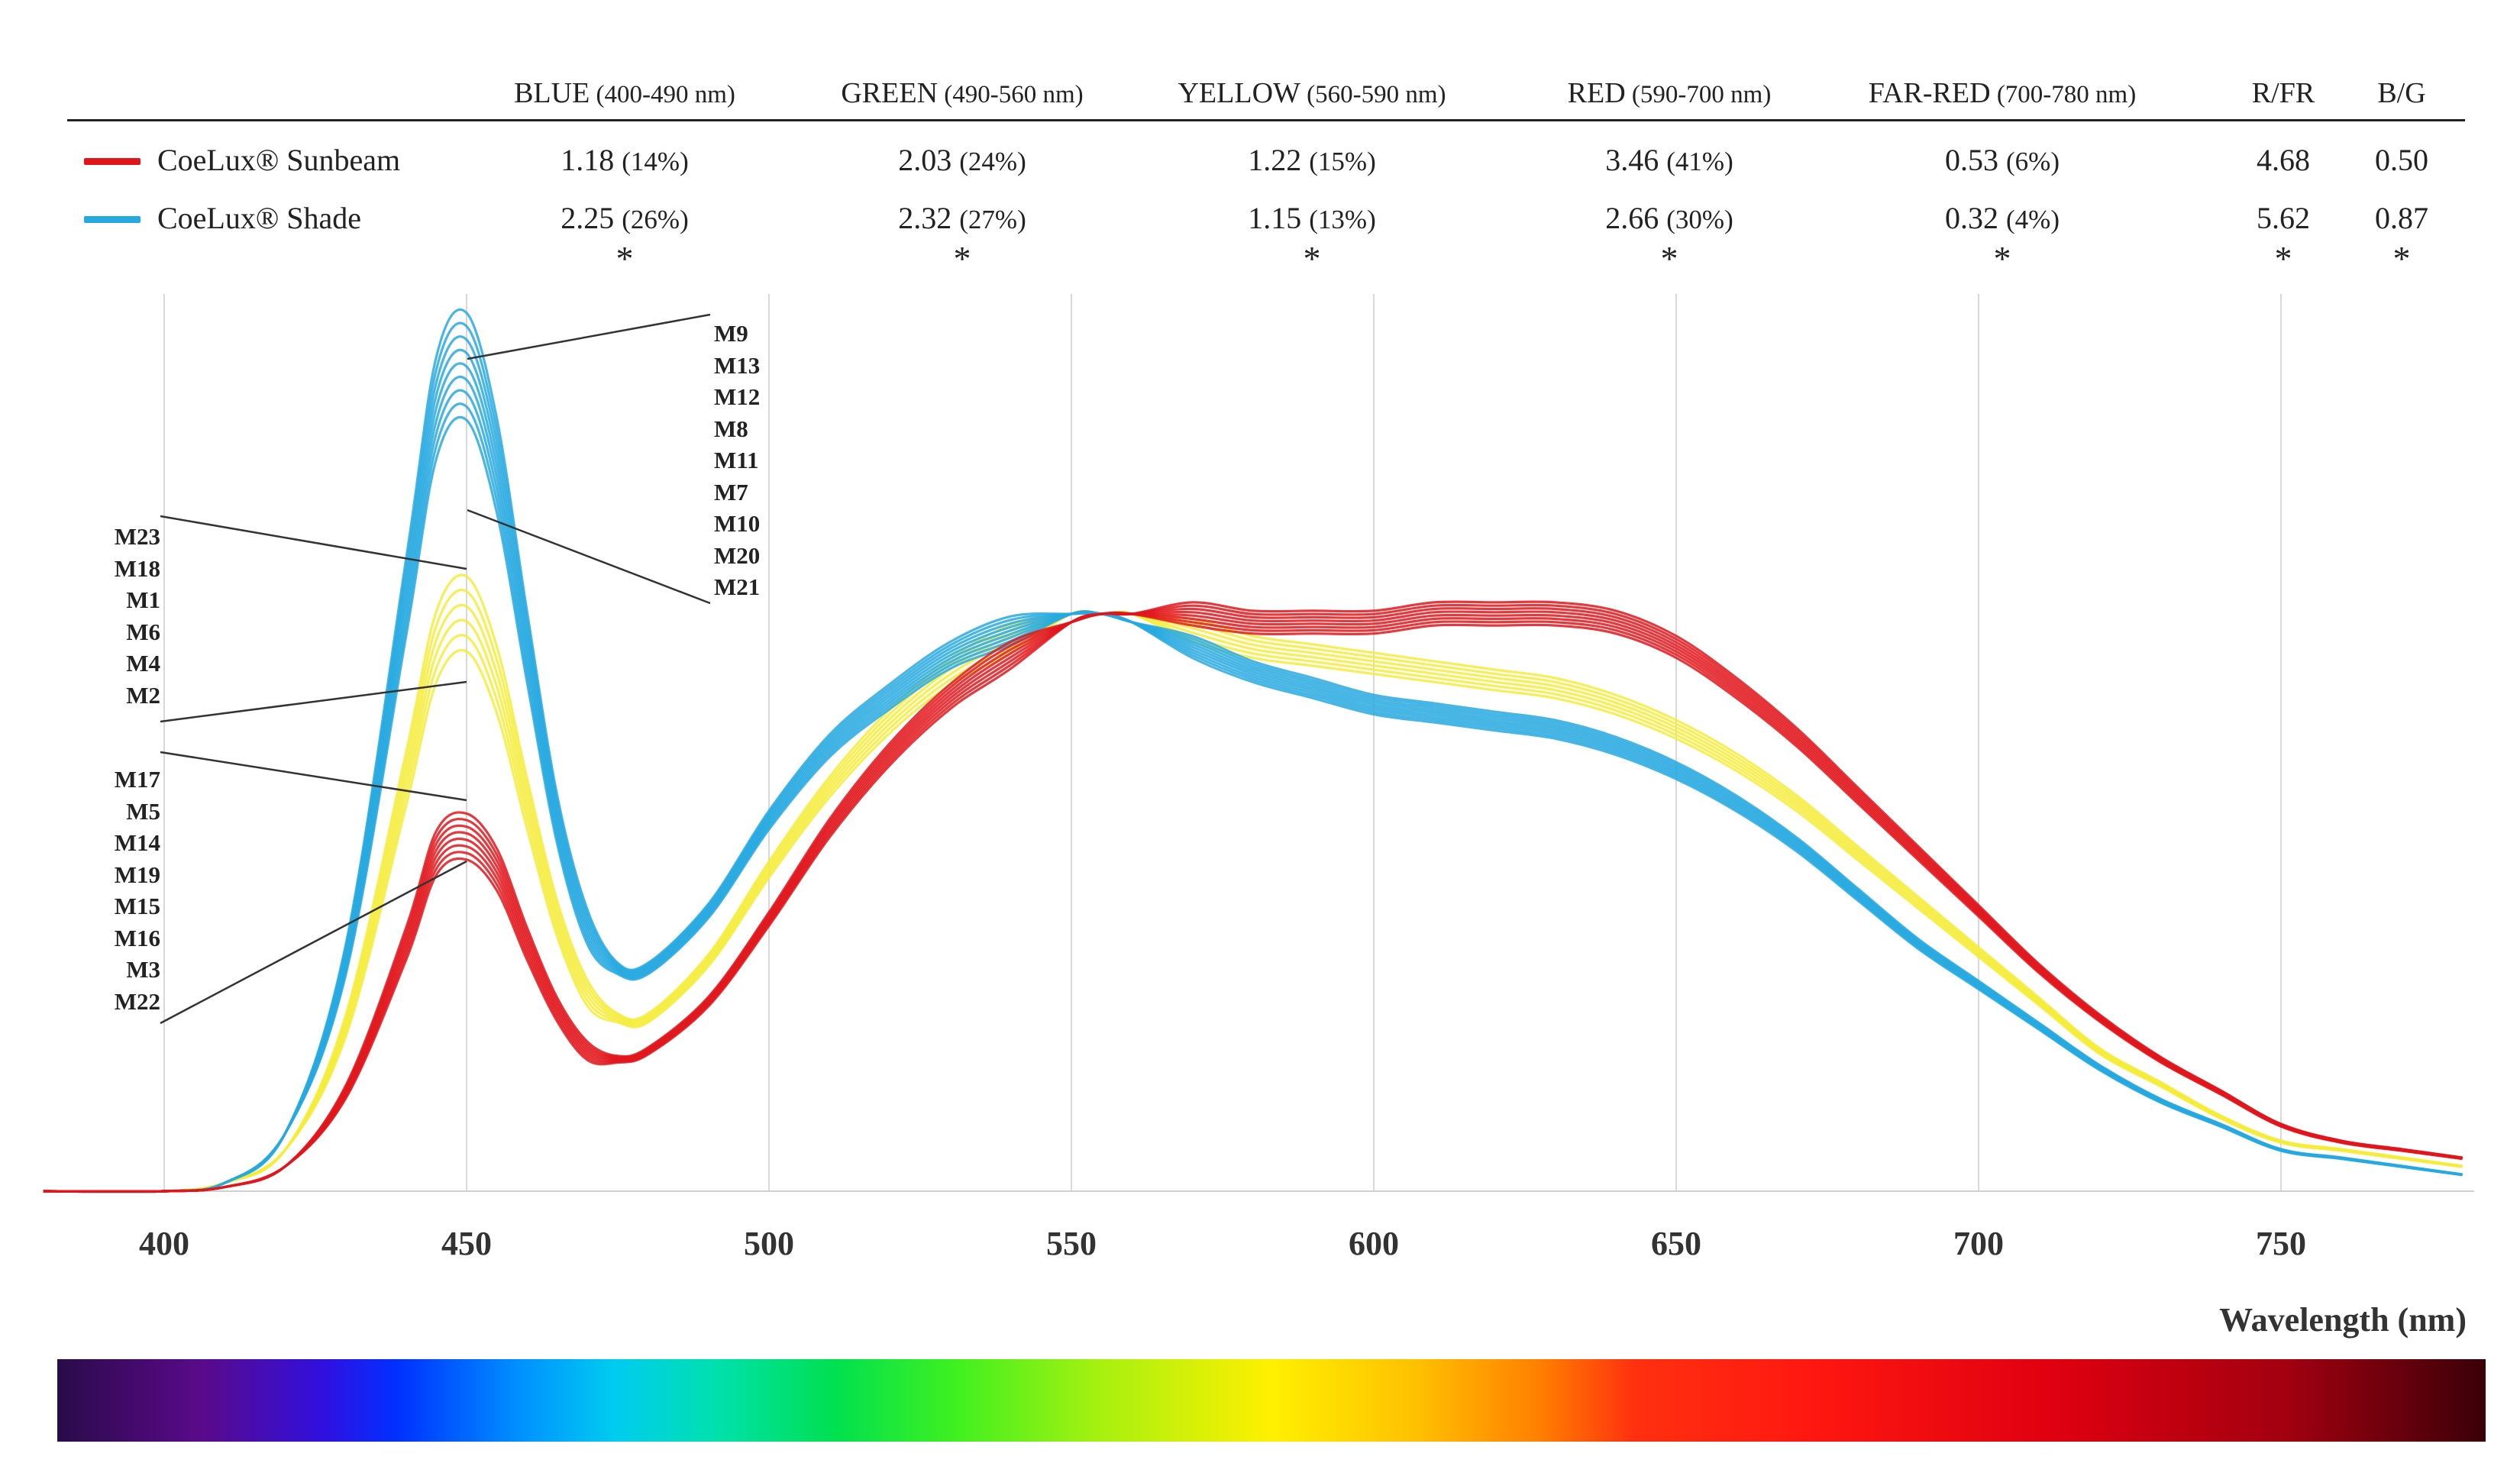 This screenshot has height=1476, width=2520. What do you see at coordinates (143, 969) in the screenshot?
I see `measurement-label: M3` at bounding box center [143, 969].